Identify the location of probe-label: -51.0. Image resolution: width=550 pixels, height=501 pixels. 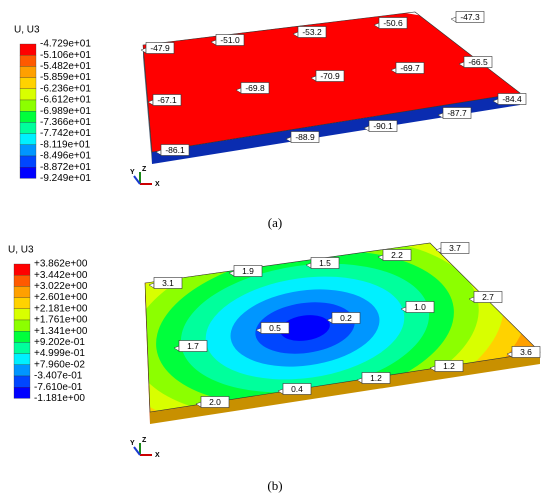
(230, 40).